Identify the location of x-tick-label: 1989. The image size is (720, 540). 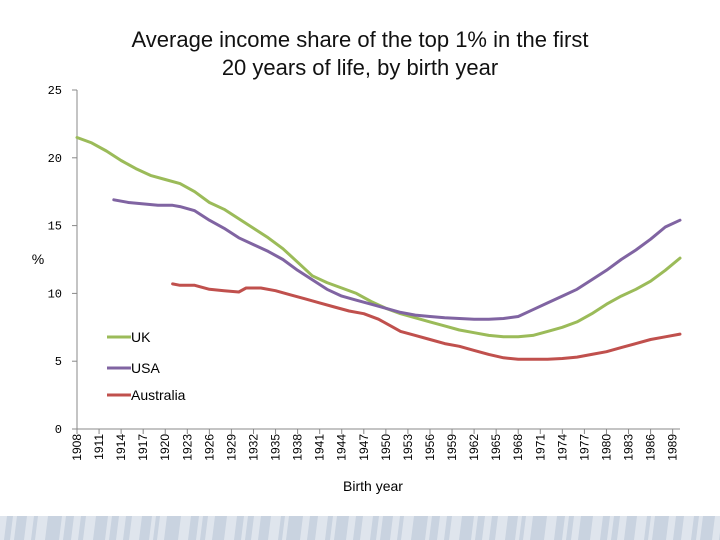
(673, 447).